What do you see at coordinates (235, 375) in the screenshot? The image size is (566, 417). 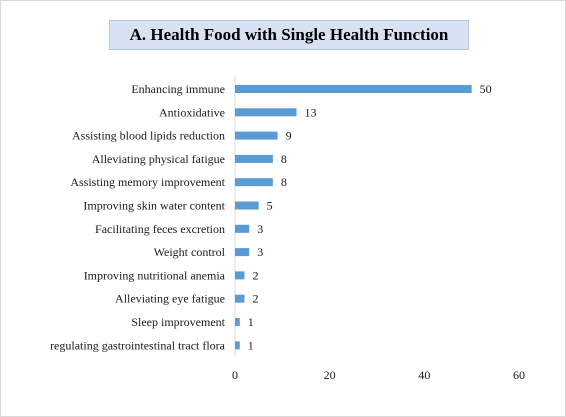 I see `x-tick-label: 0` at bounding box center [235, 375].